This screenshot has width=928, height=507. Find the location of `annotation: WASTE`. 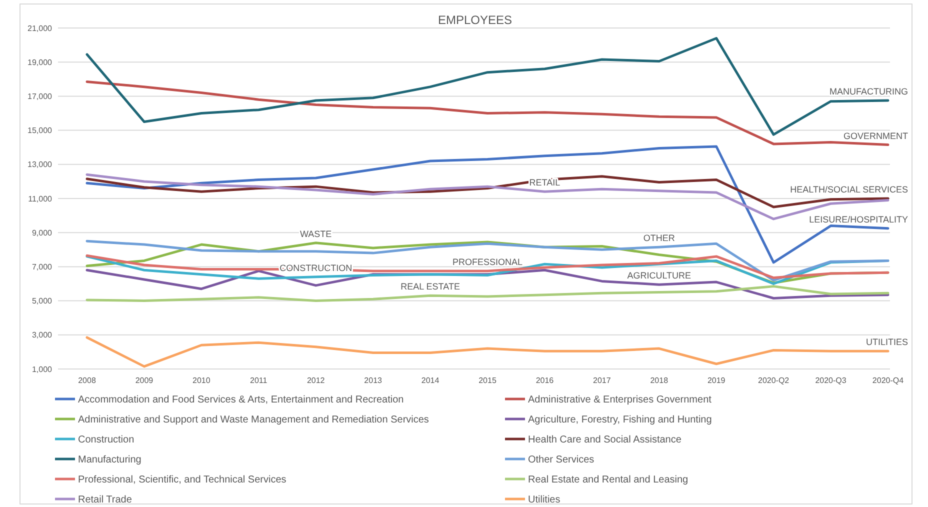

annotation: WASTE is located at coordinates (316, 233).